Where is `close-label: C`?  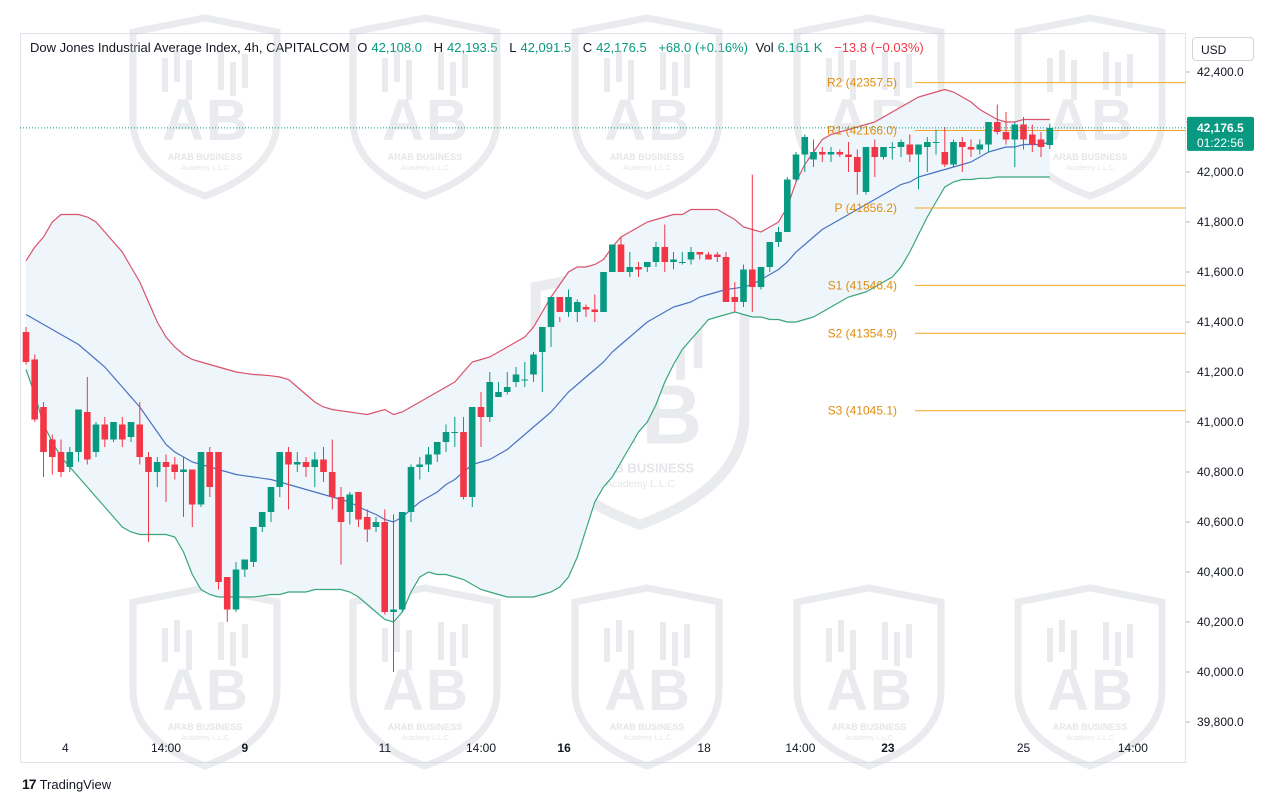 close-label: C is located at coordinates (587, 47).